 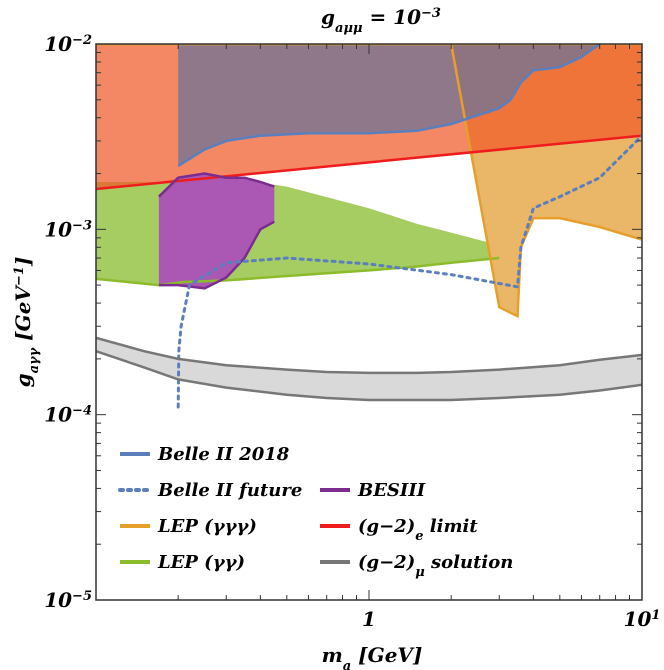 I want to click on x-axis-label: ma [GeV], so click(x=372, y=656).